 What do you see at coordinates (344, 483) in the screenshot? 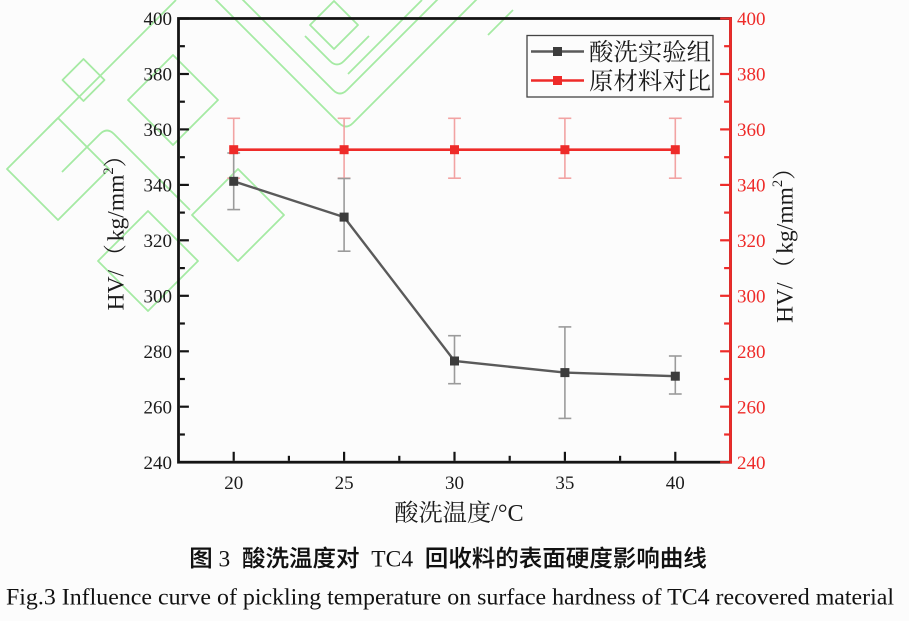
I see `svg-text: 25` at bounding box center [344, 483].